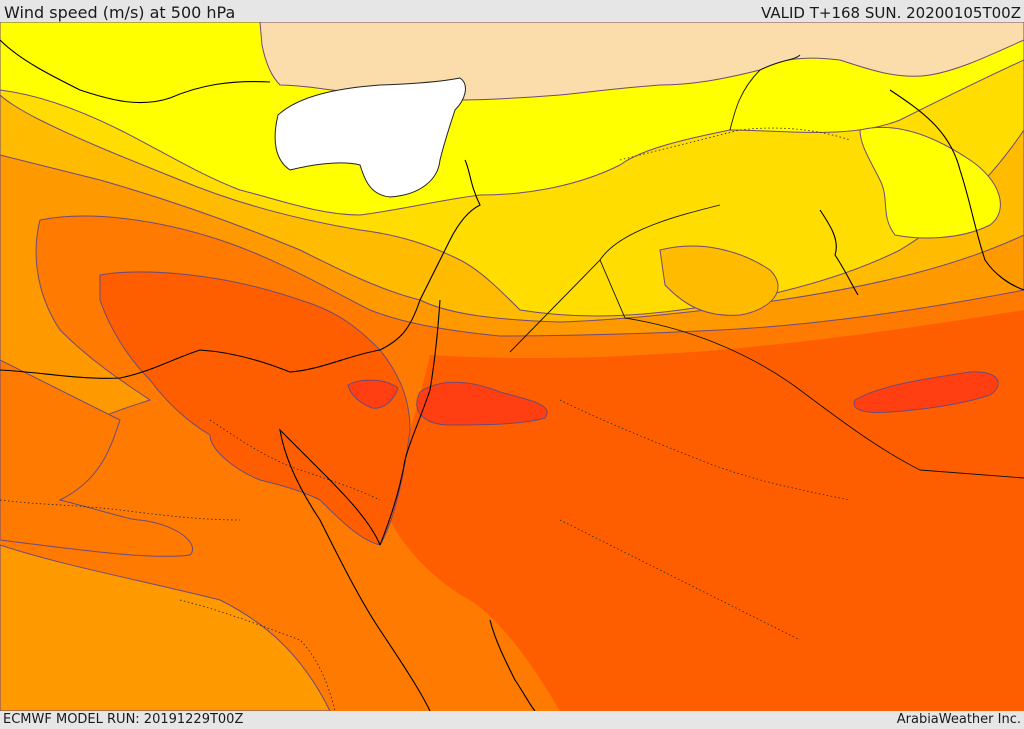 This screenshot has height=729, width=1024. I want to click on band-gold-east-patch, so click(719, 280).